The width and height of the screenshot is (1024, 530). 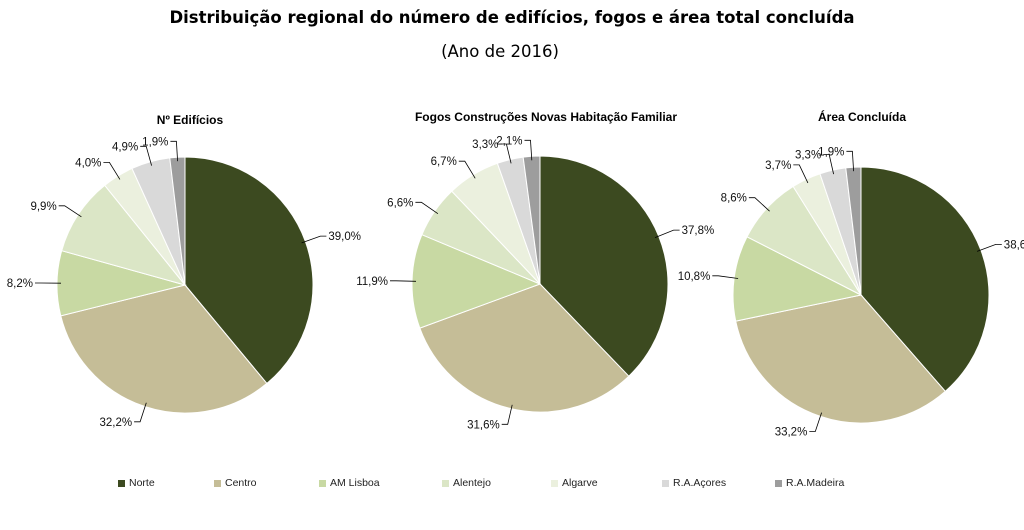 I want to click on legend-label: Alentejo, so click(x=472, y=483).